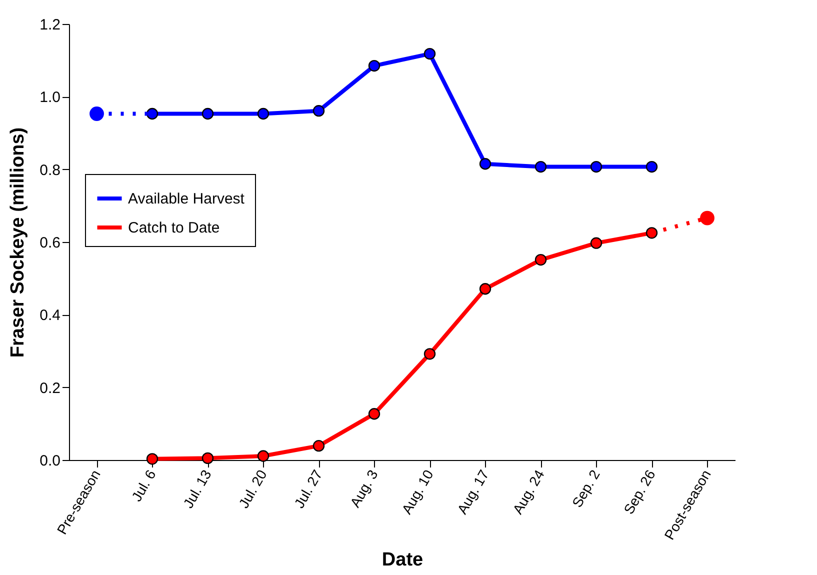  What do you see at coordinates (252, 488) in the screenshot?
I see `x-tick-label: Jul. 20` at bounding box center [252, 488].